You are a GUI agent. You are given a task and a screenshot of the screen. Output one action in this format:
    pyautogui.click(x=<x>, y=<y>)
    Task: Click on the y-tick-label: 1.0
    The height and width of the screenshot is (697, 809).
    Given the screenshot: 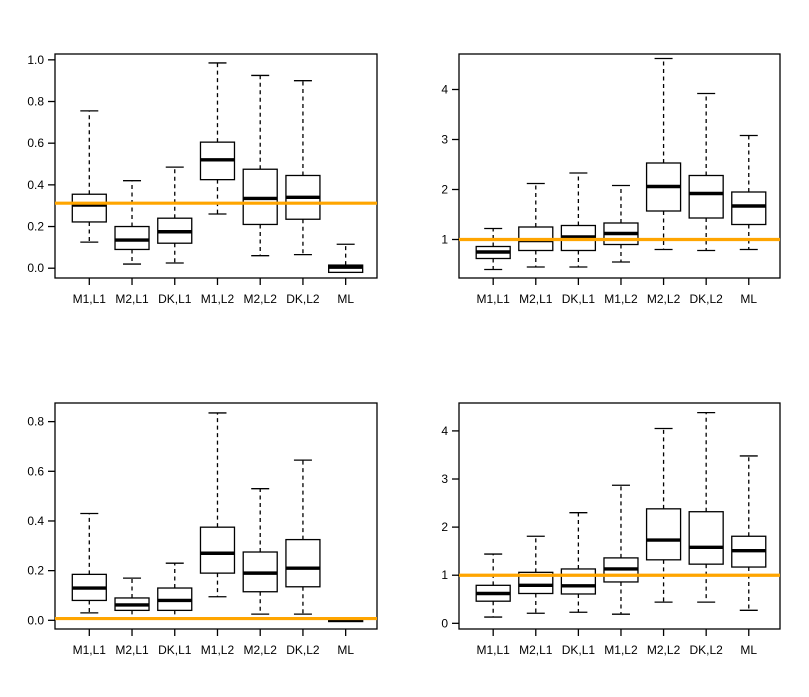 What is the action you would take?
    pyautogui.click(x=35, y=60)
    